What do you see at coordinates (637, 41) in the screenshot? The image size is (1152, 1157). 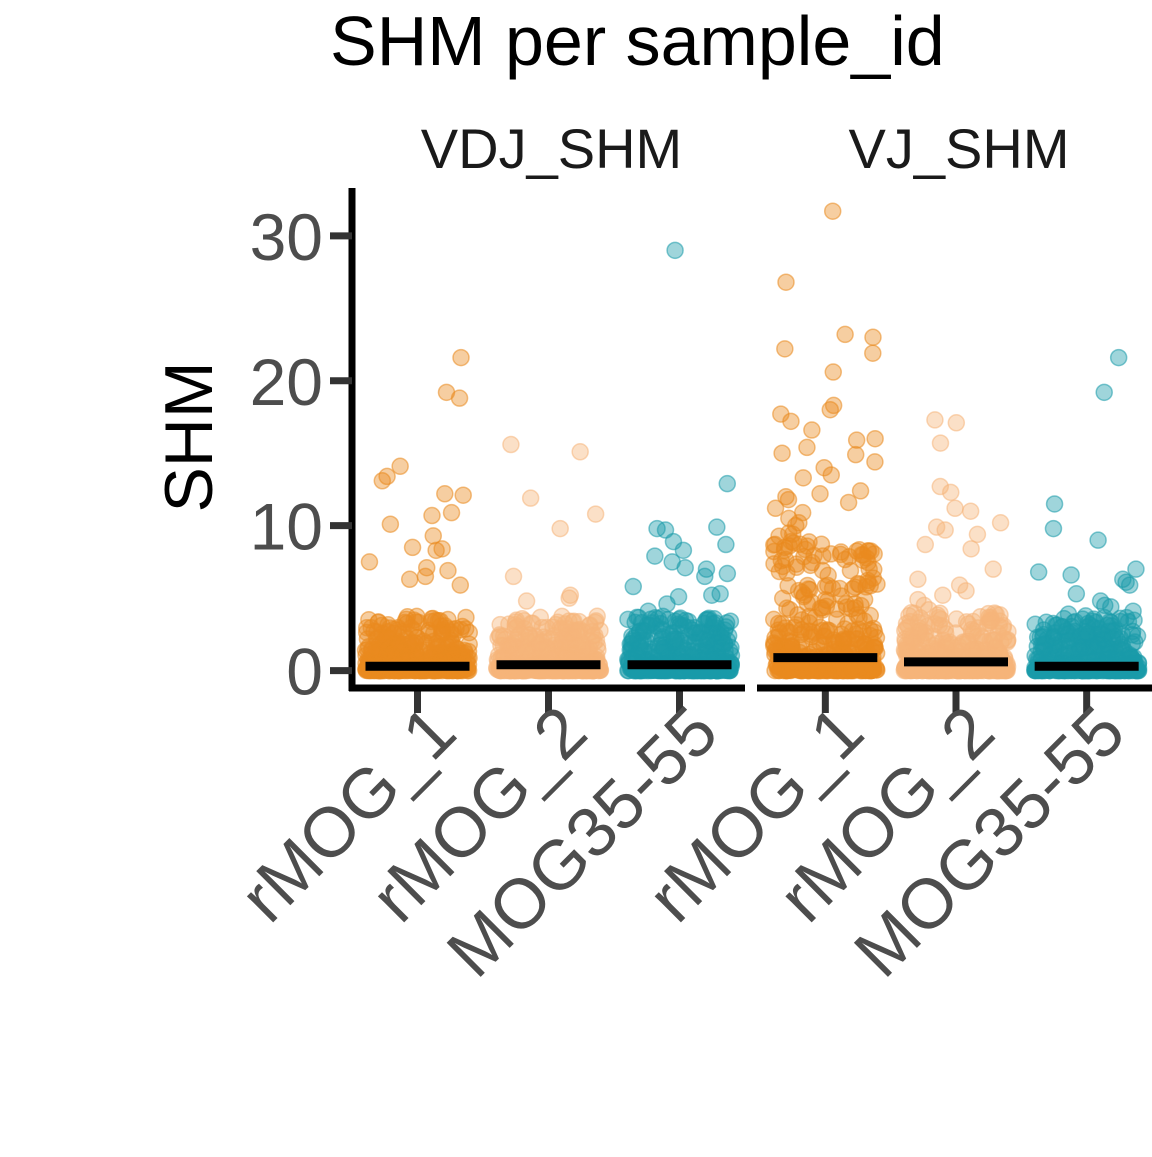 I see `chart-title: SHM per sample_id` at bounding box center [637, 41].